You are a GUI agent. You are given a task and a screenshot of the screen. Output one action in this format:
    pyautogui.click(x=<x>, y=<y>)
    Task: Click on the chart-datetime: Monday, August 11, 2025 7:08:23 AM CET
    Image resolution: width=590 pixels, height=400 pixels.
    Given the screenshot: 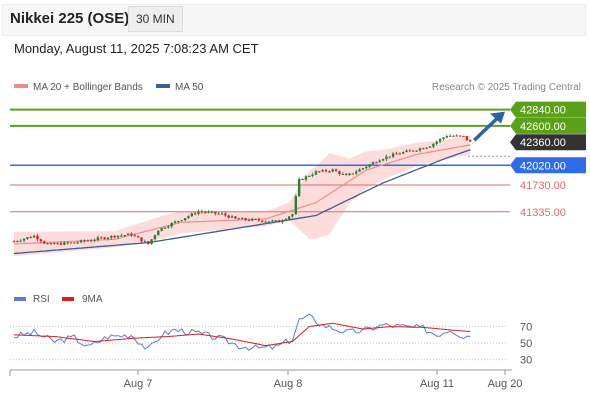 What is the action you would take?
    pyautogui.click(x=136, y=48)
    